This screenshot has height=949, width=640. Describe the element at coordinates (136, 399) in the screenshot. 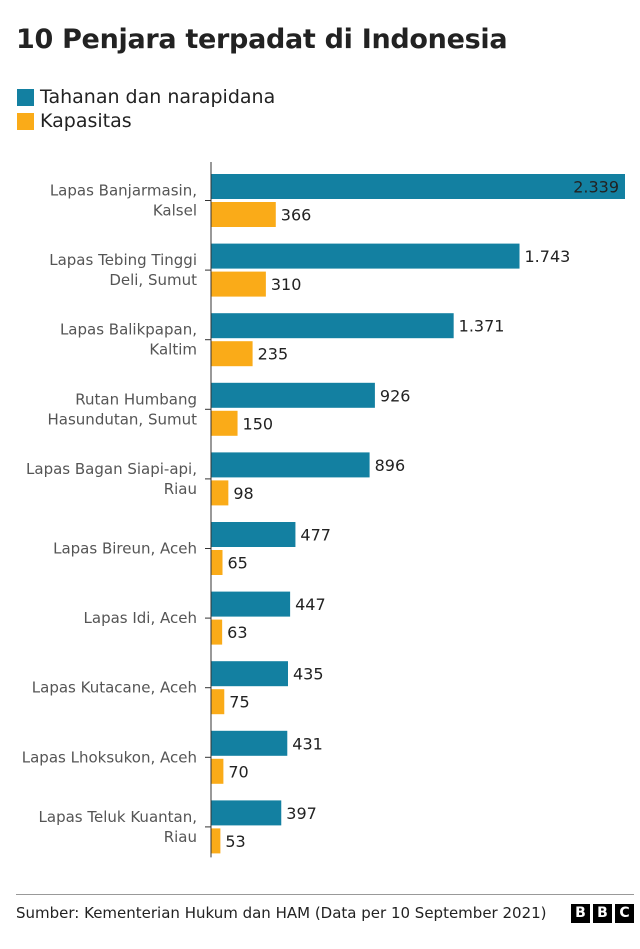

I see `category-label-line: Rutan Humbang` at that location.